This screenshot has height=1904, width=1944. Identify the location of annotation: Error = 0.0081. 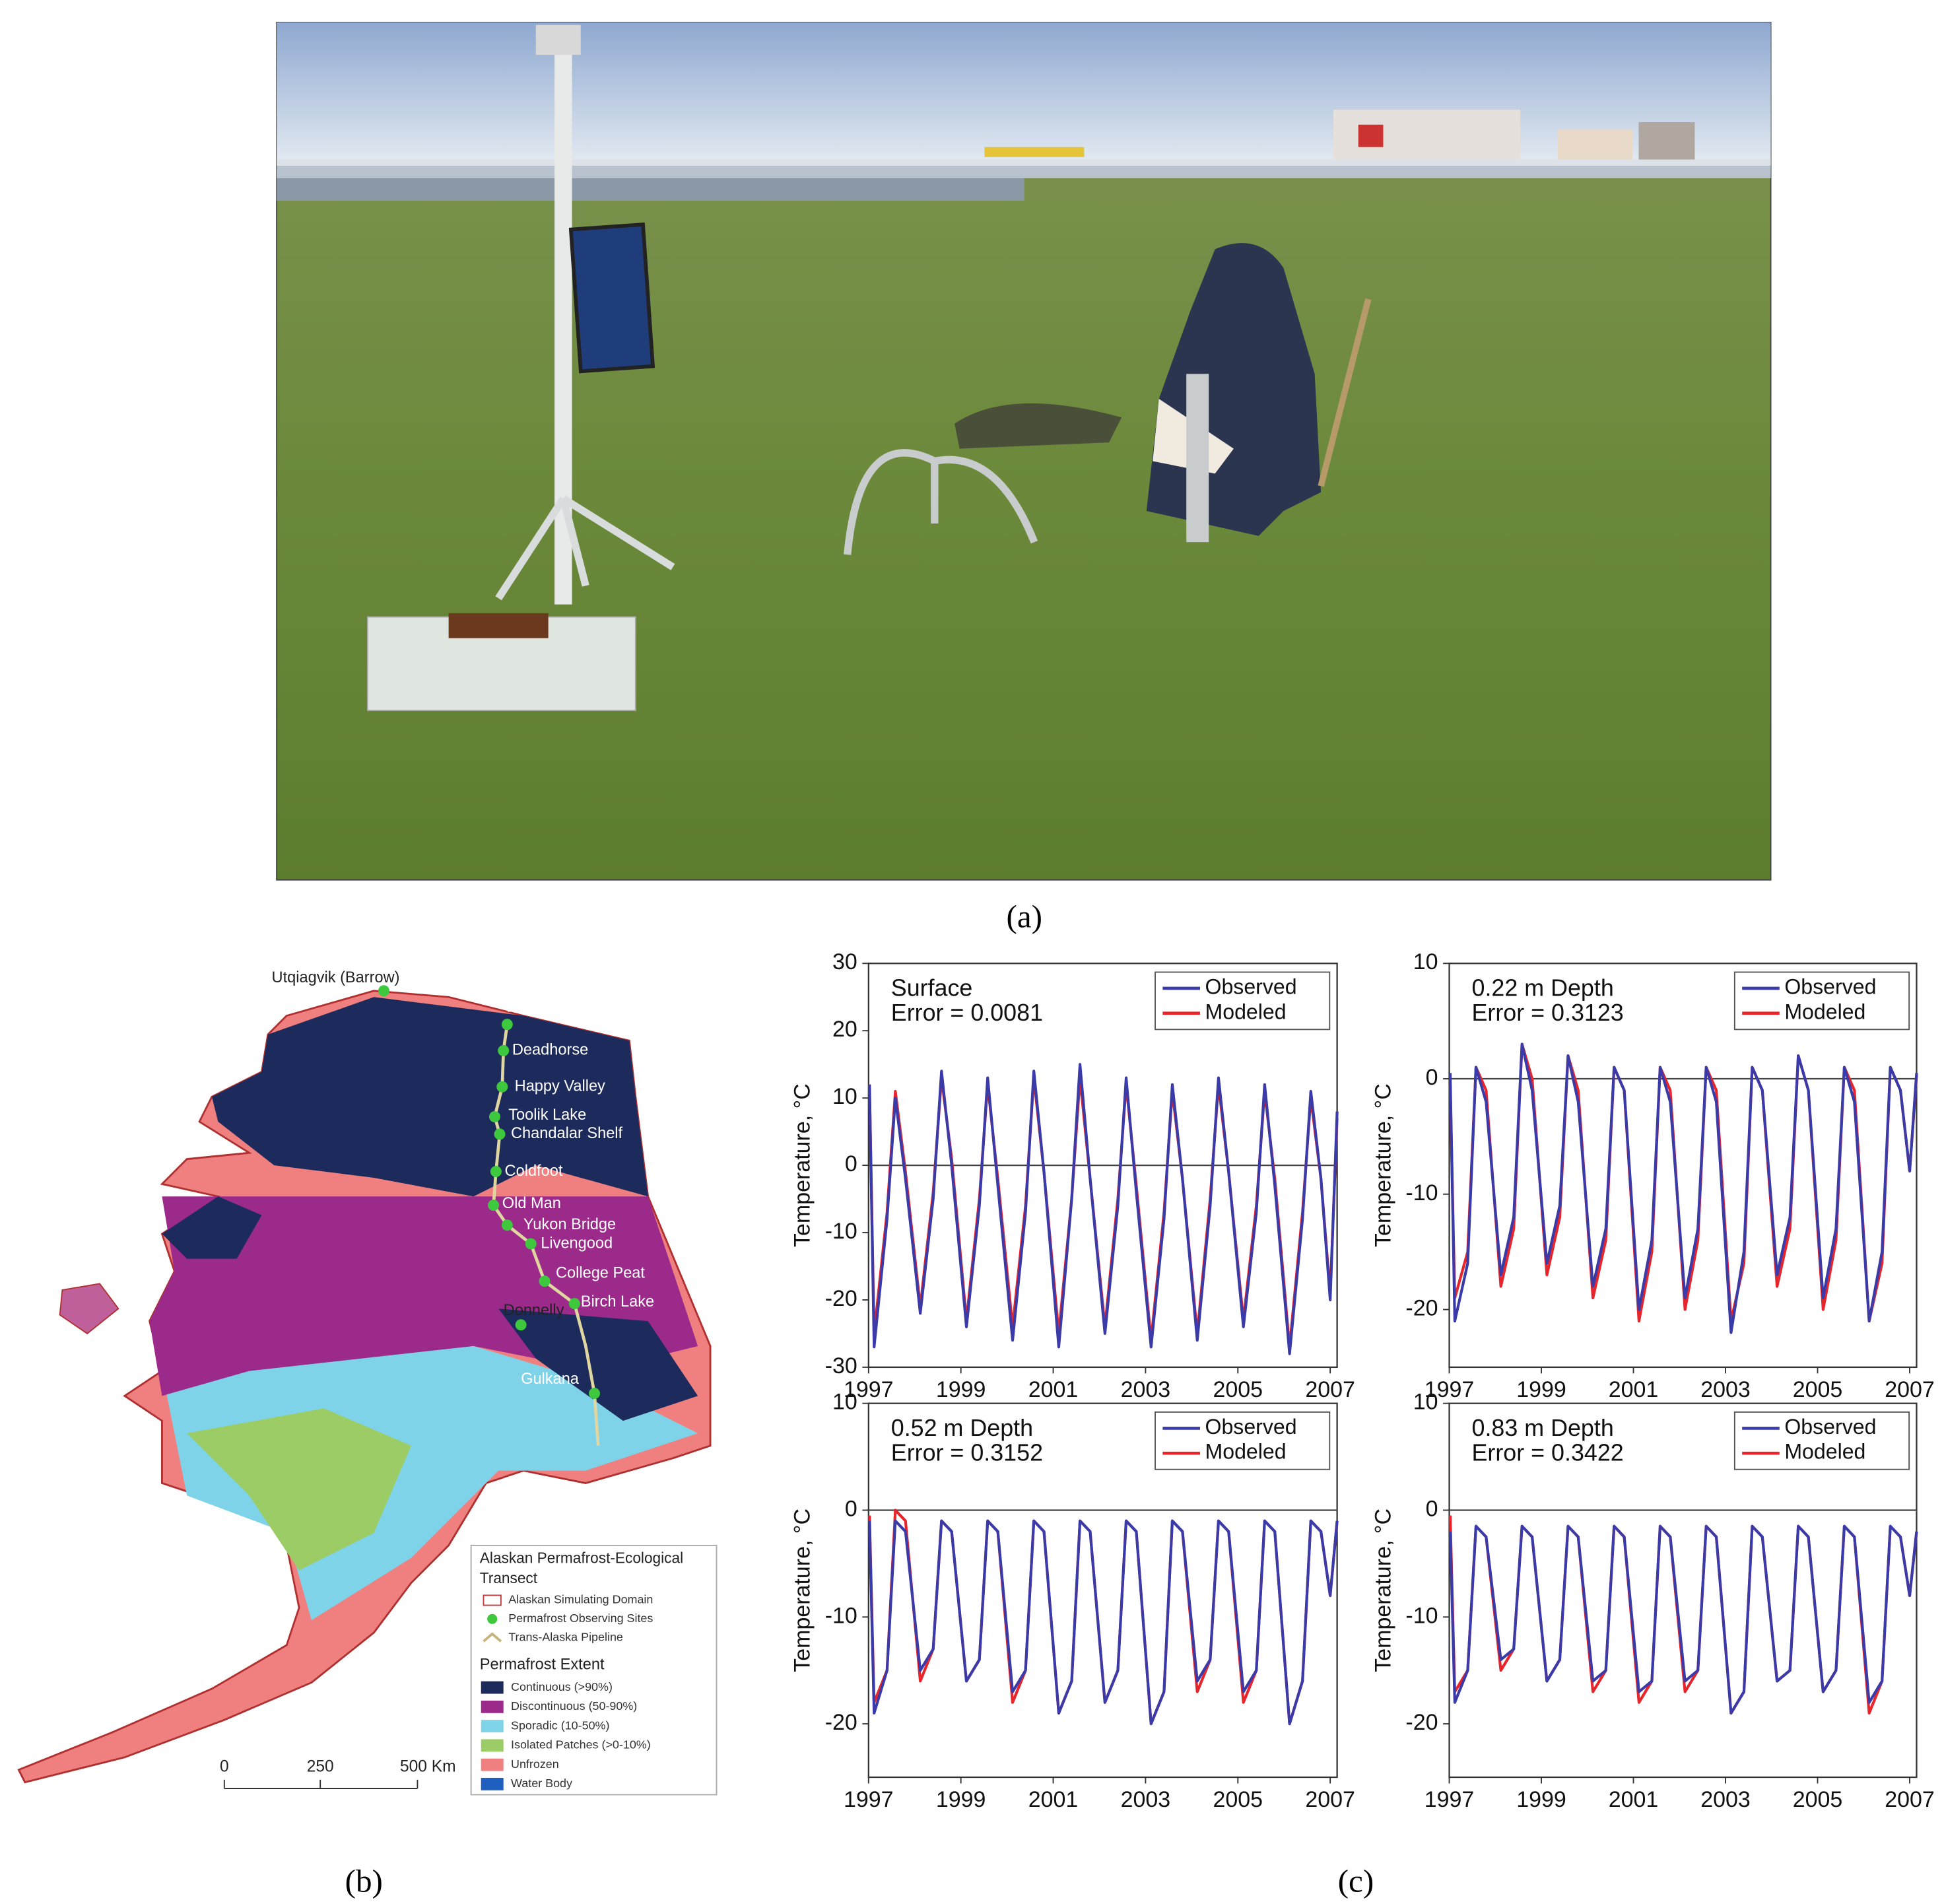
(967, 1013).